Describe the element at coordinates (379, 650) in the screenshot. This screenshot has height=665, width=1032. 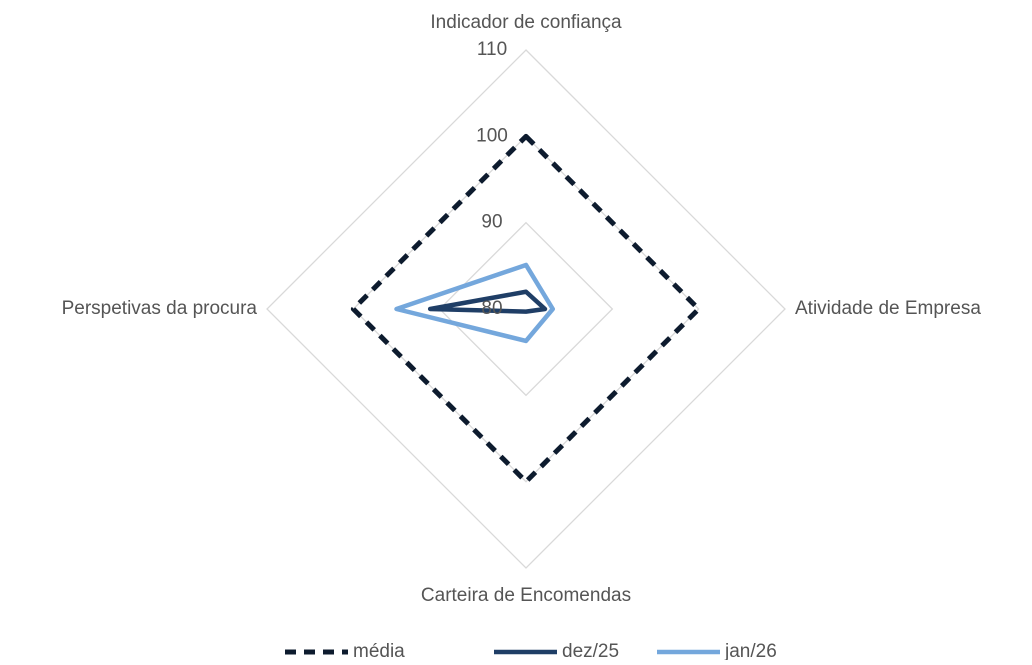
I see `legend-label: média` at that location.